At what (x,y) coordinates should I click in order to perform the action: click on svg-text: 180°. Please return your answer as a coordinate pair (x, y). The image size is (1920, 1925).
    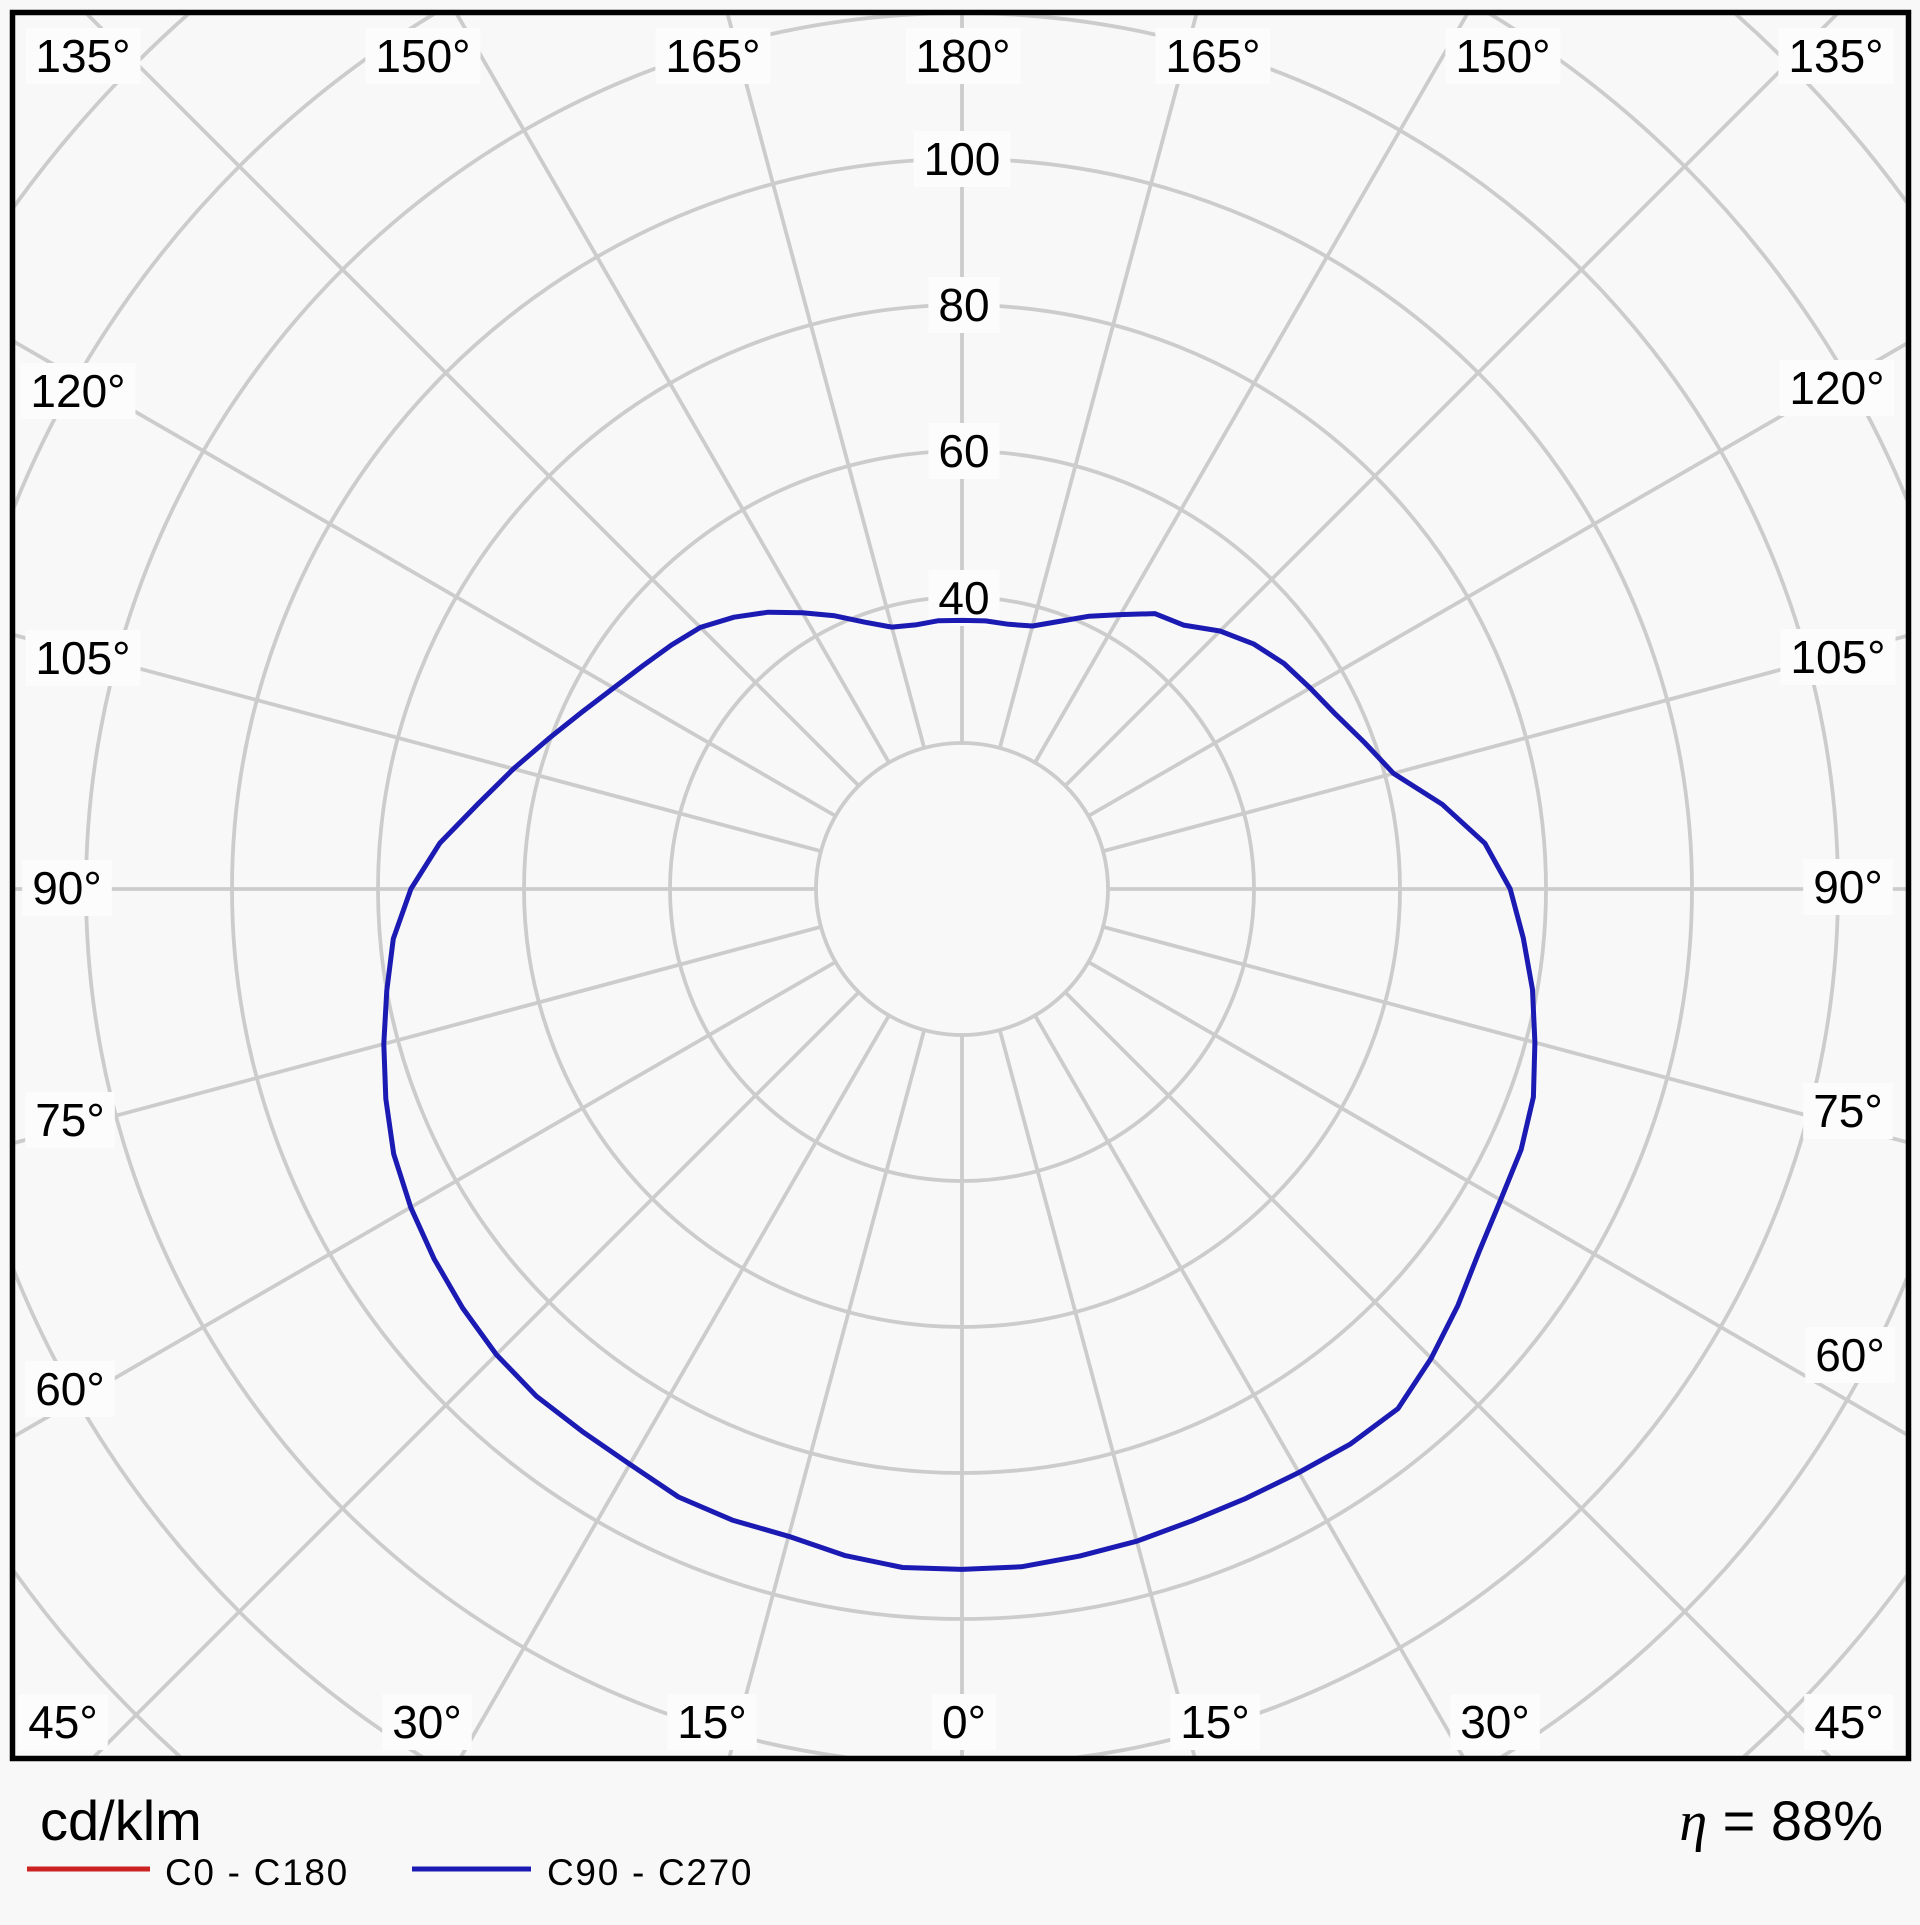
    Looking at the image, I should click on (962, 56).